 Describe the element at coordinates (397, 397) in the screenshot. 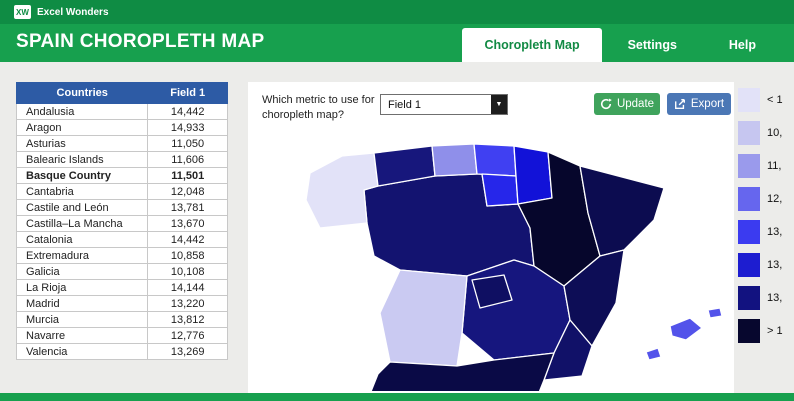

I see `footer-bar` at that location.